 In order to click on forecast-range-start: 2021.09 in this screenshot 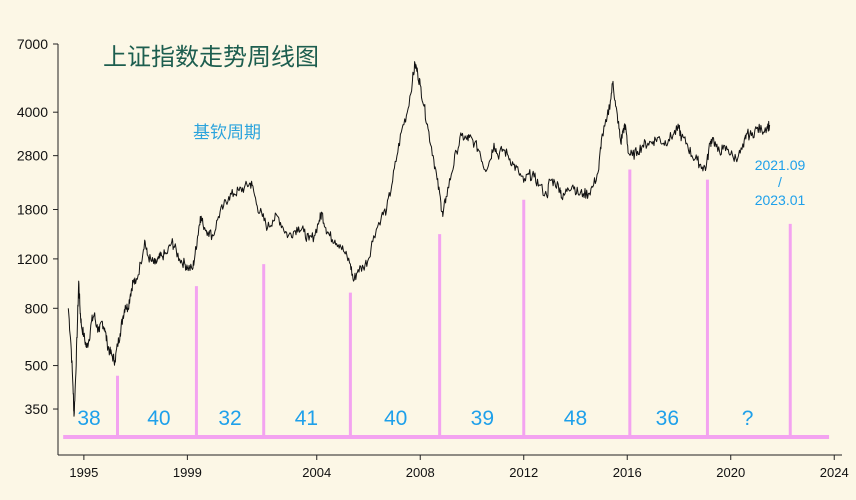, I will do `click(780, 165)`.